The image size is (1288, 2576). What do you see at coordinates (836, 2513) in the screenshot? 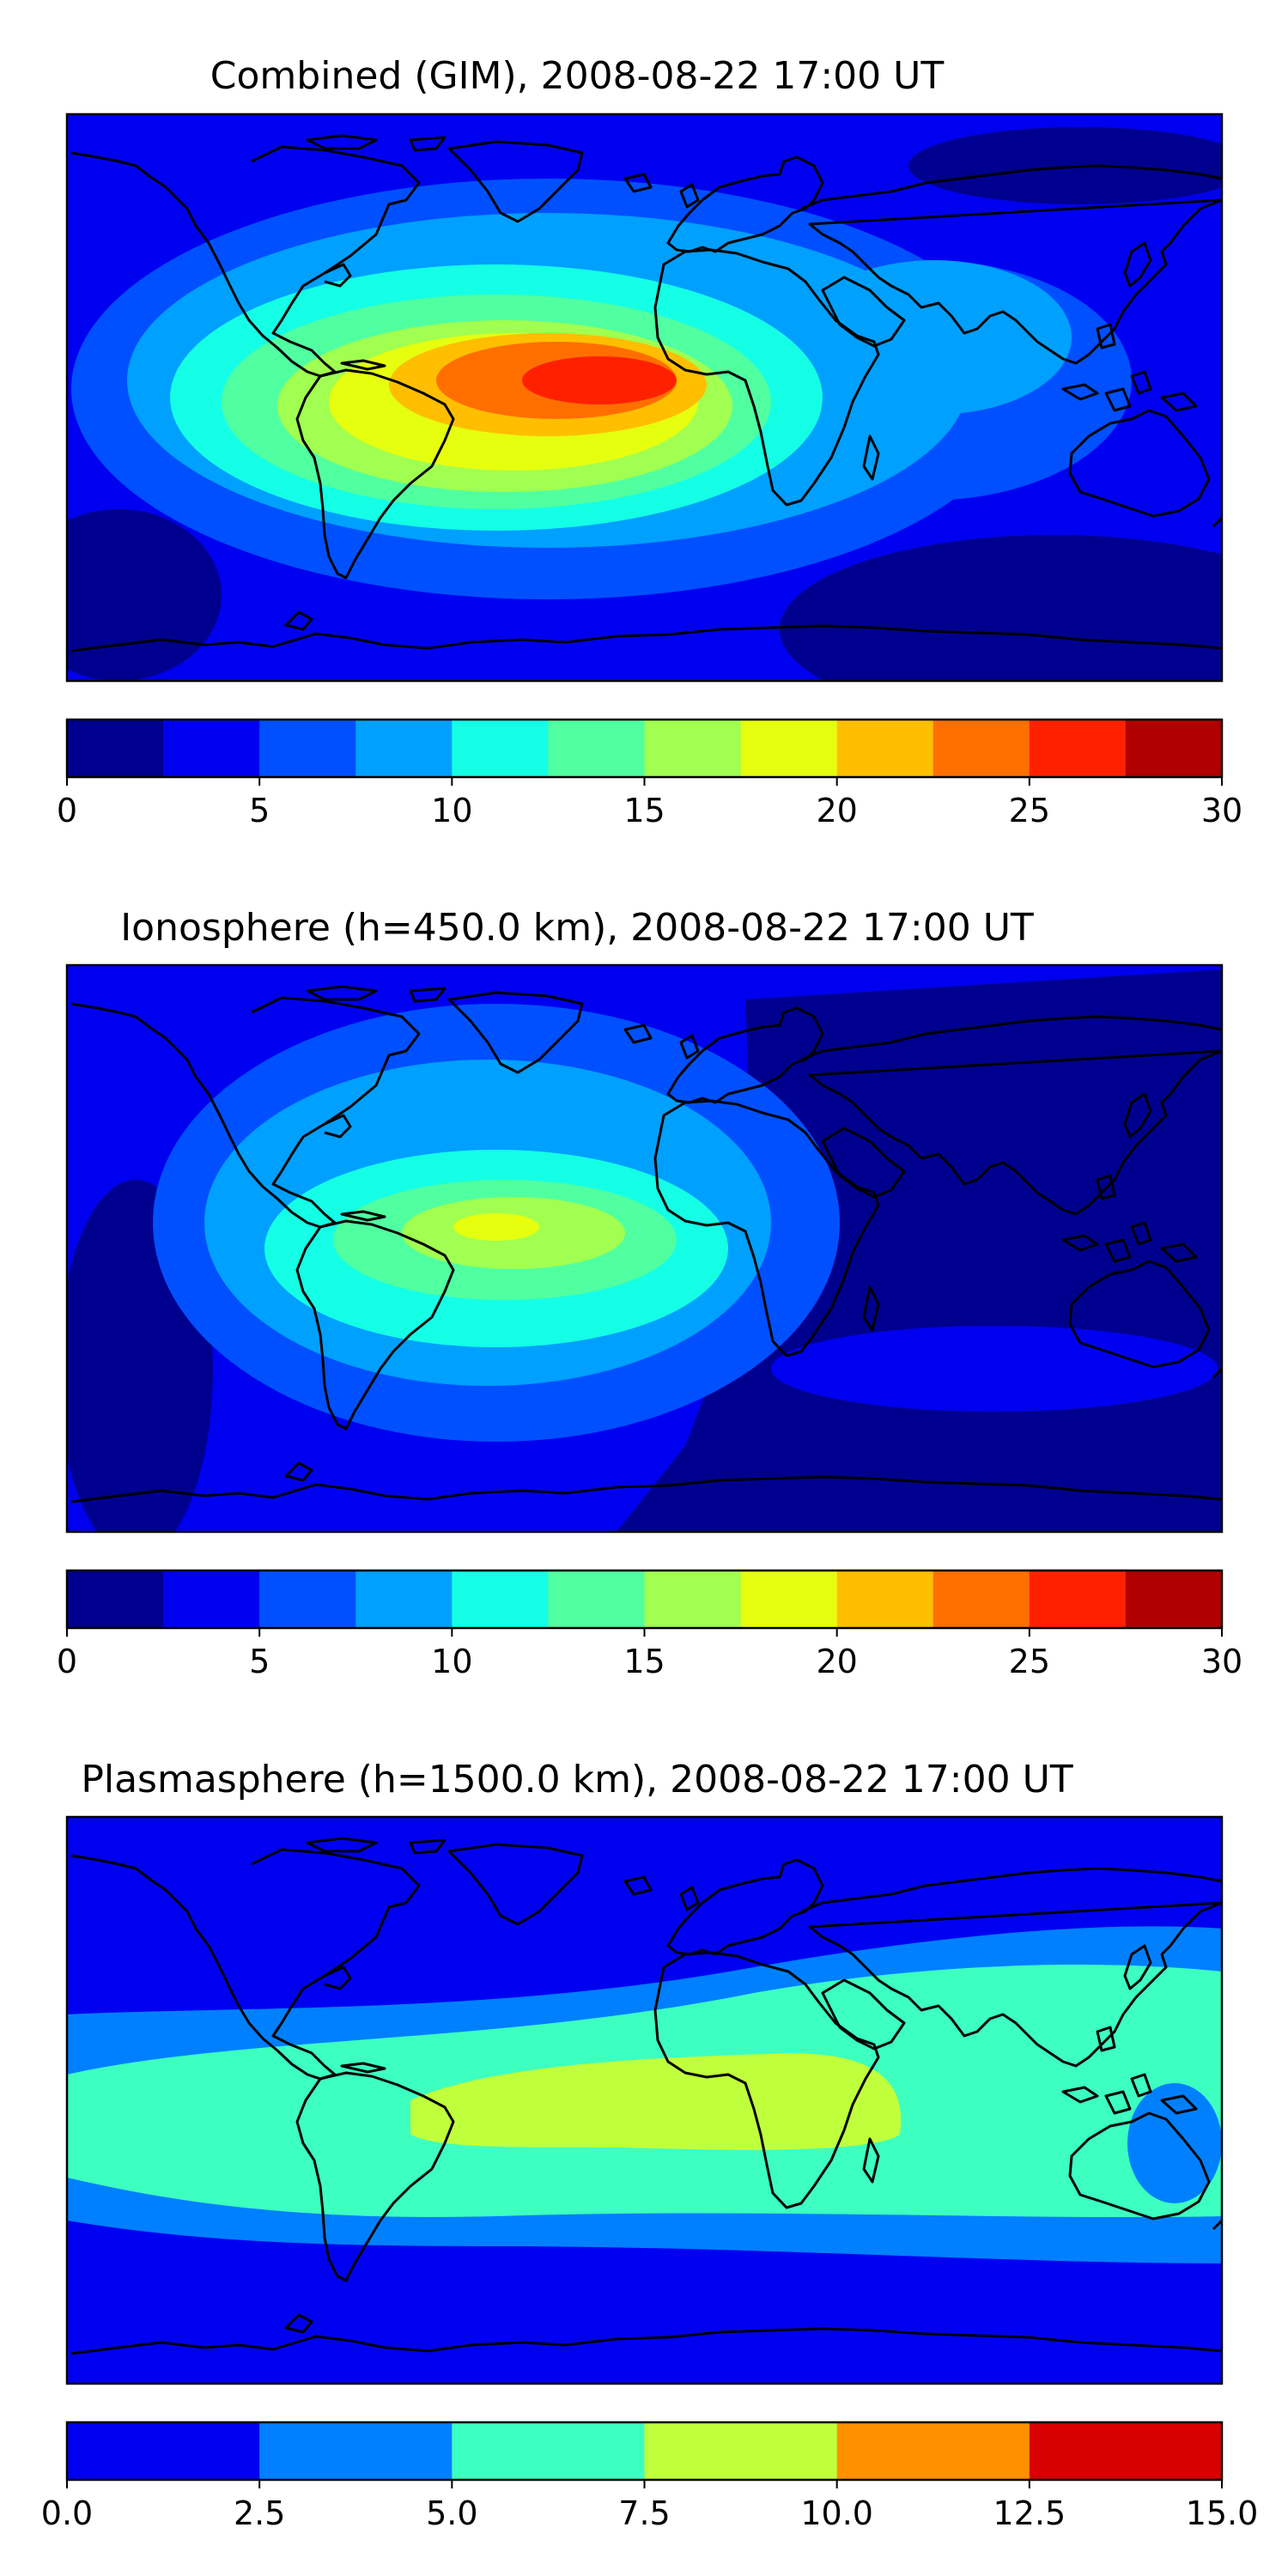
I see `colorbar-tick-label: 10.0` at bounding box center [836, 2513].